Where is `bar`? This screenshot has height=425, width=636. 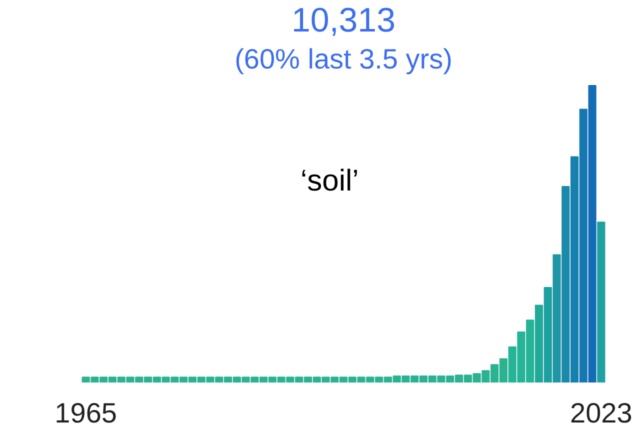
bar is located at coordinates (601, 302).